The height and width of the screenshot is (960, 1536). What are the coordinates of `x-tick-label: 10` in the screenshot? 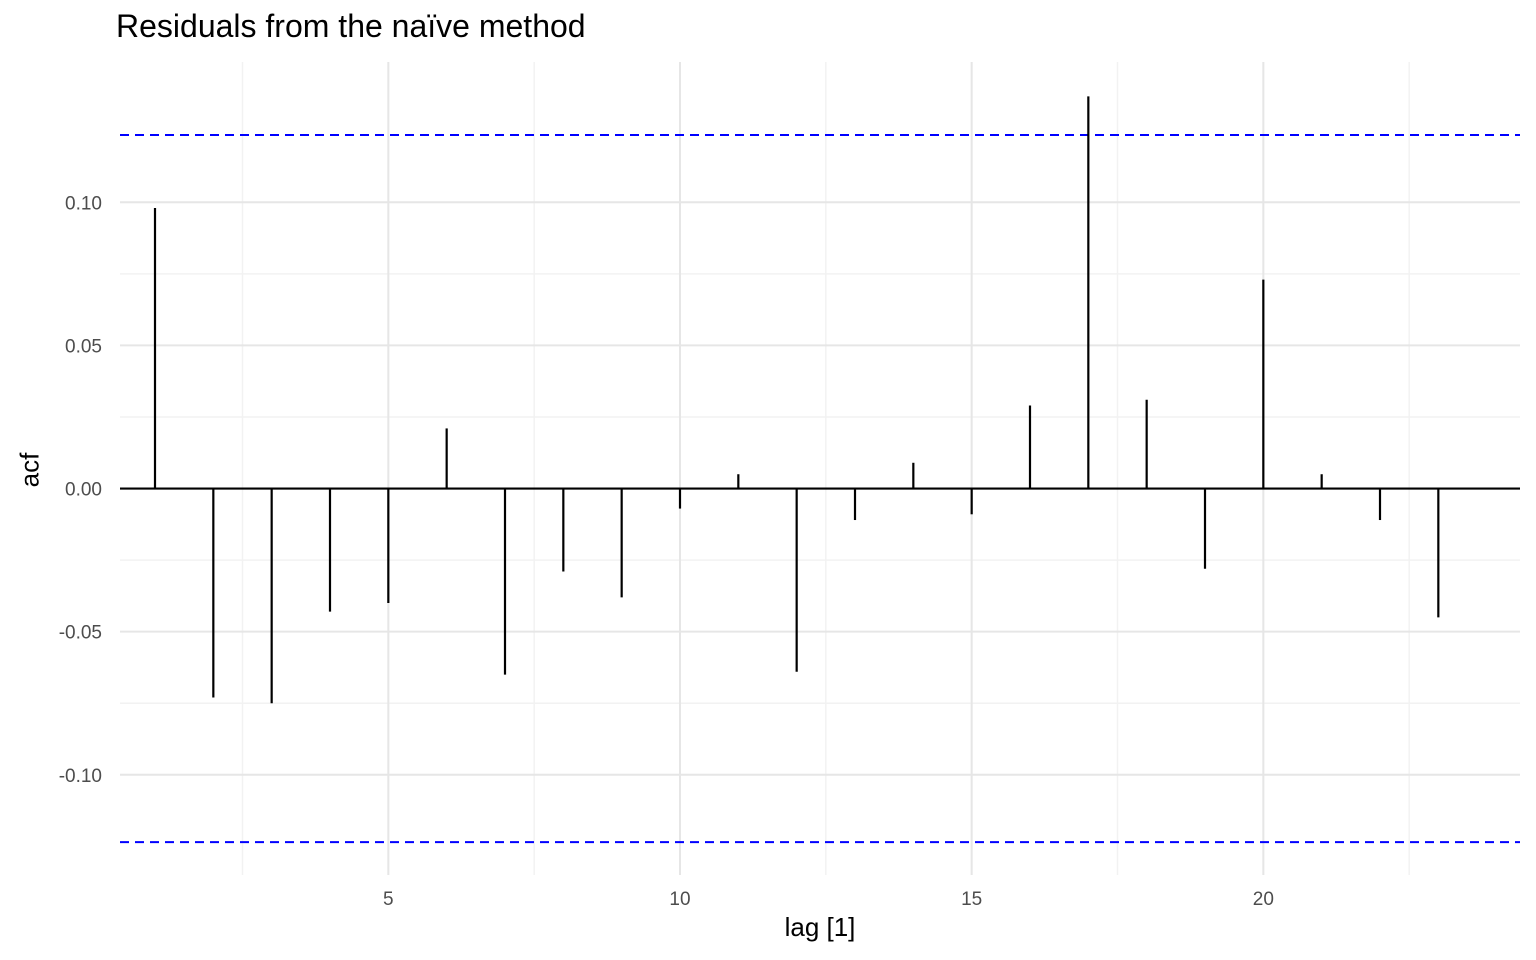 It's located at (679, 899).